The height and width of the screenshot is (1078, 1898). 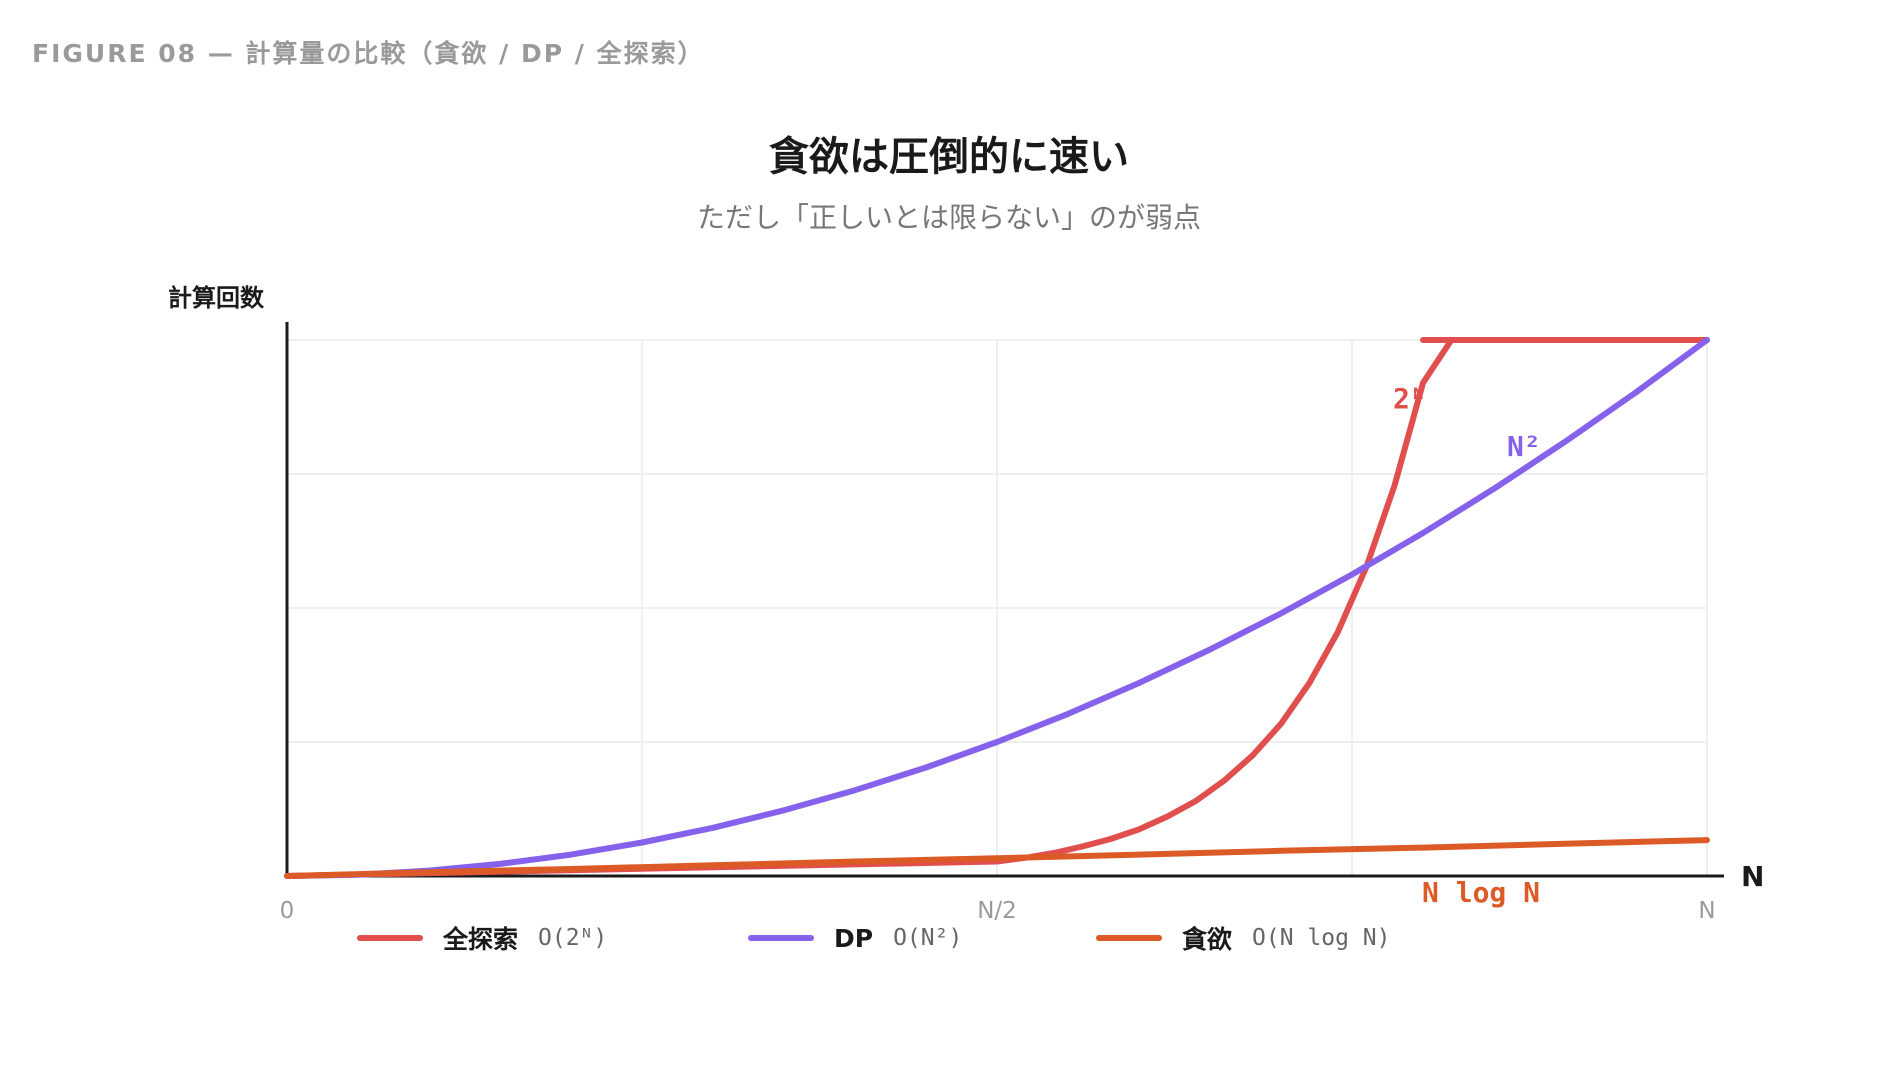 I want to click on chart-subtitle: ただし「正しいとは限らない」のが弱点, so click(x=948, y=217).